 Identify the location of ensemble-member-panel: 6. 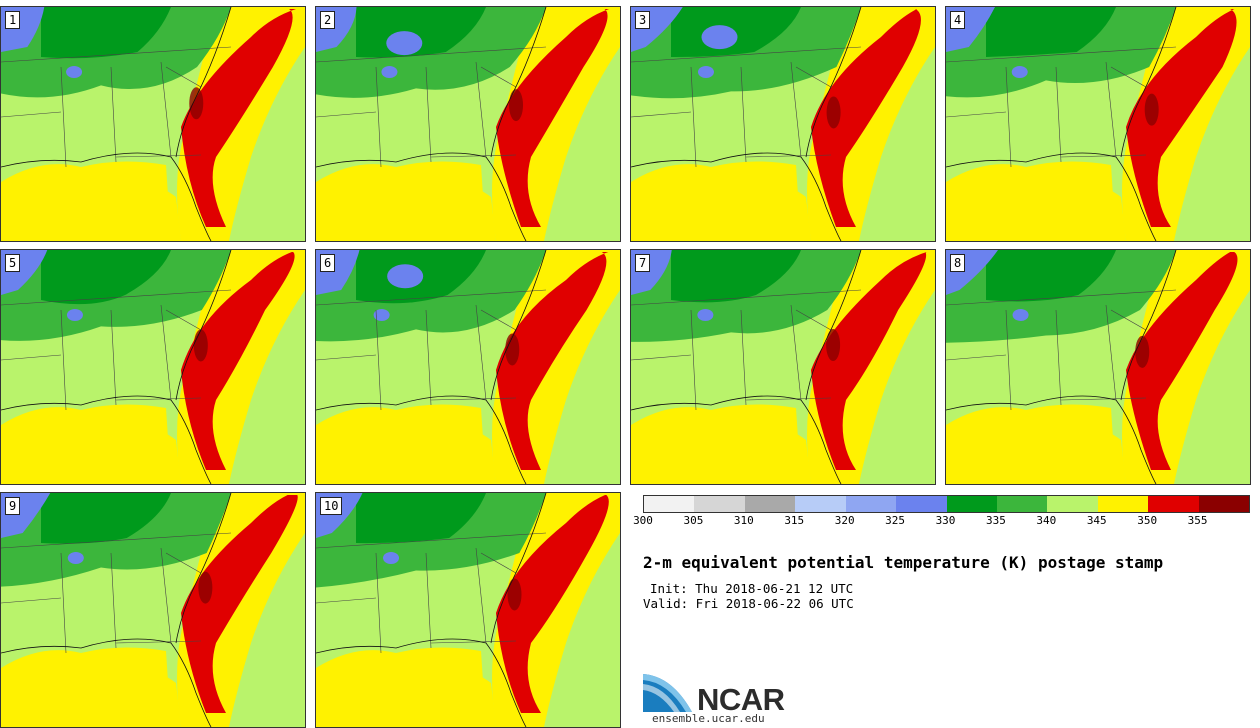
(468, 367).